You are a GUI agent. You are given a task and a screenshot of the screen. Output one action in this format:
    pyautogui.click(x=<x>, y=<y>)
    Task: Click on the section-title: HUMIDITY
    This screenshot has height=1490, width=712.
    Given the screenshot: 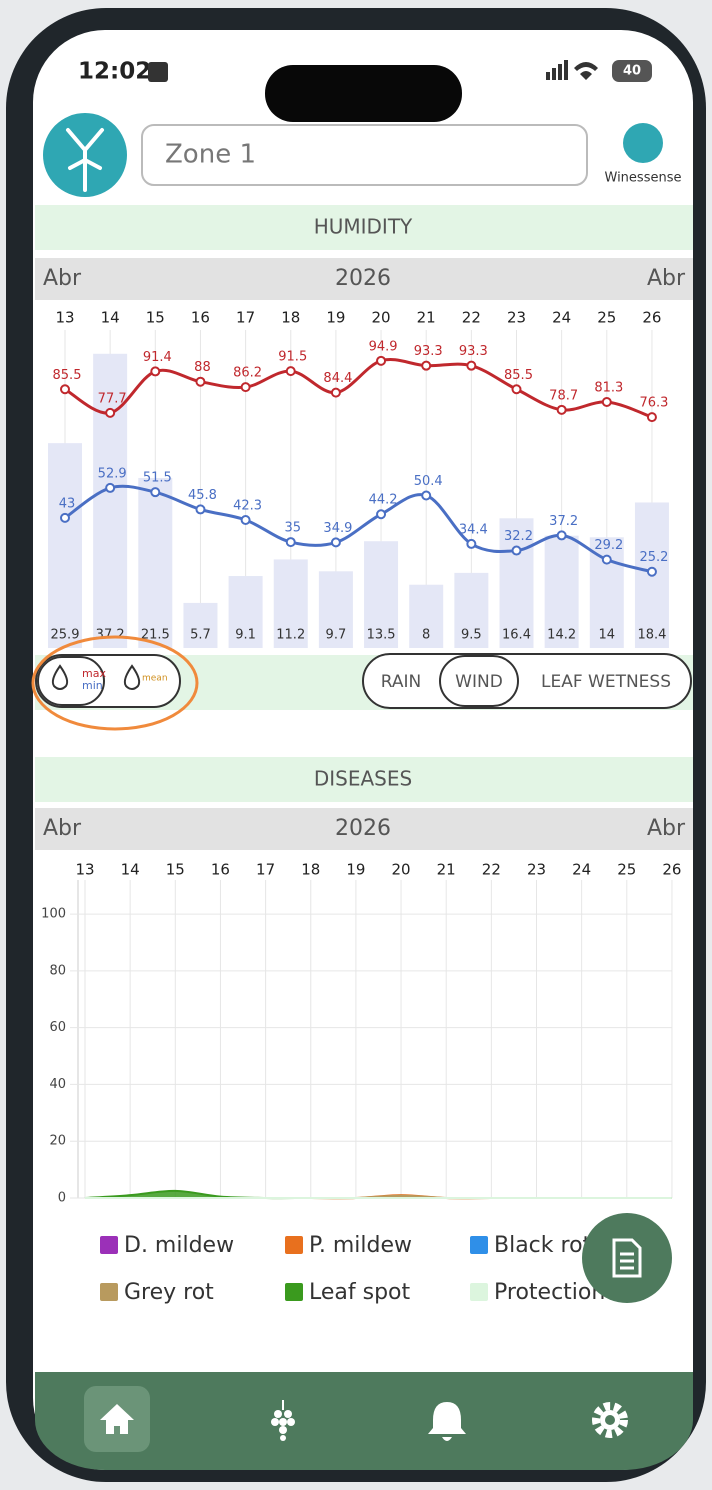 What is the action you would take?
    pyautogui.click(x=363, y=227)
    